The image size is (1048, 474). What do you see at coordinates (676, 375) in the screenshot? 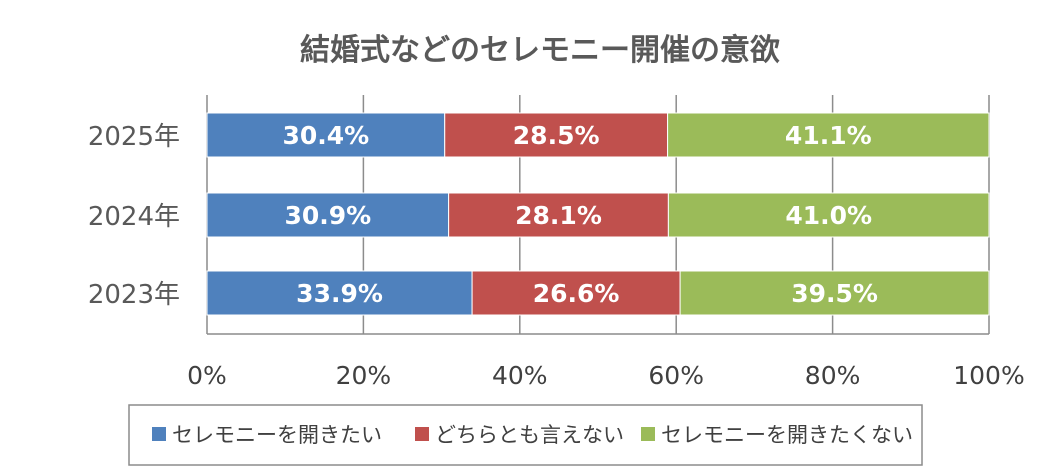
I see `x-tick-label: 60%` at bounding box center [676, 375].